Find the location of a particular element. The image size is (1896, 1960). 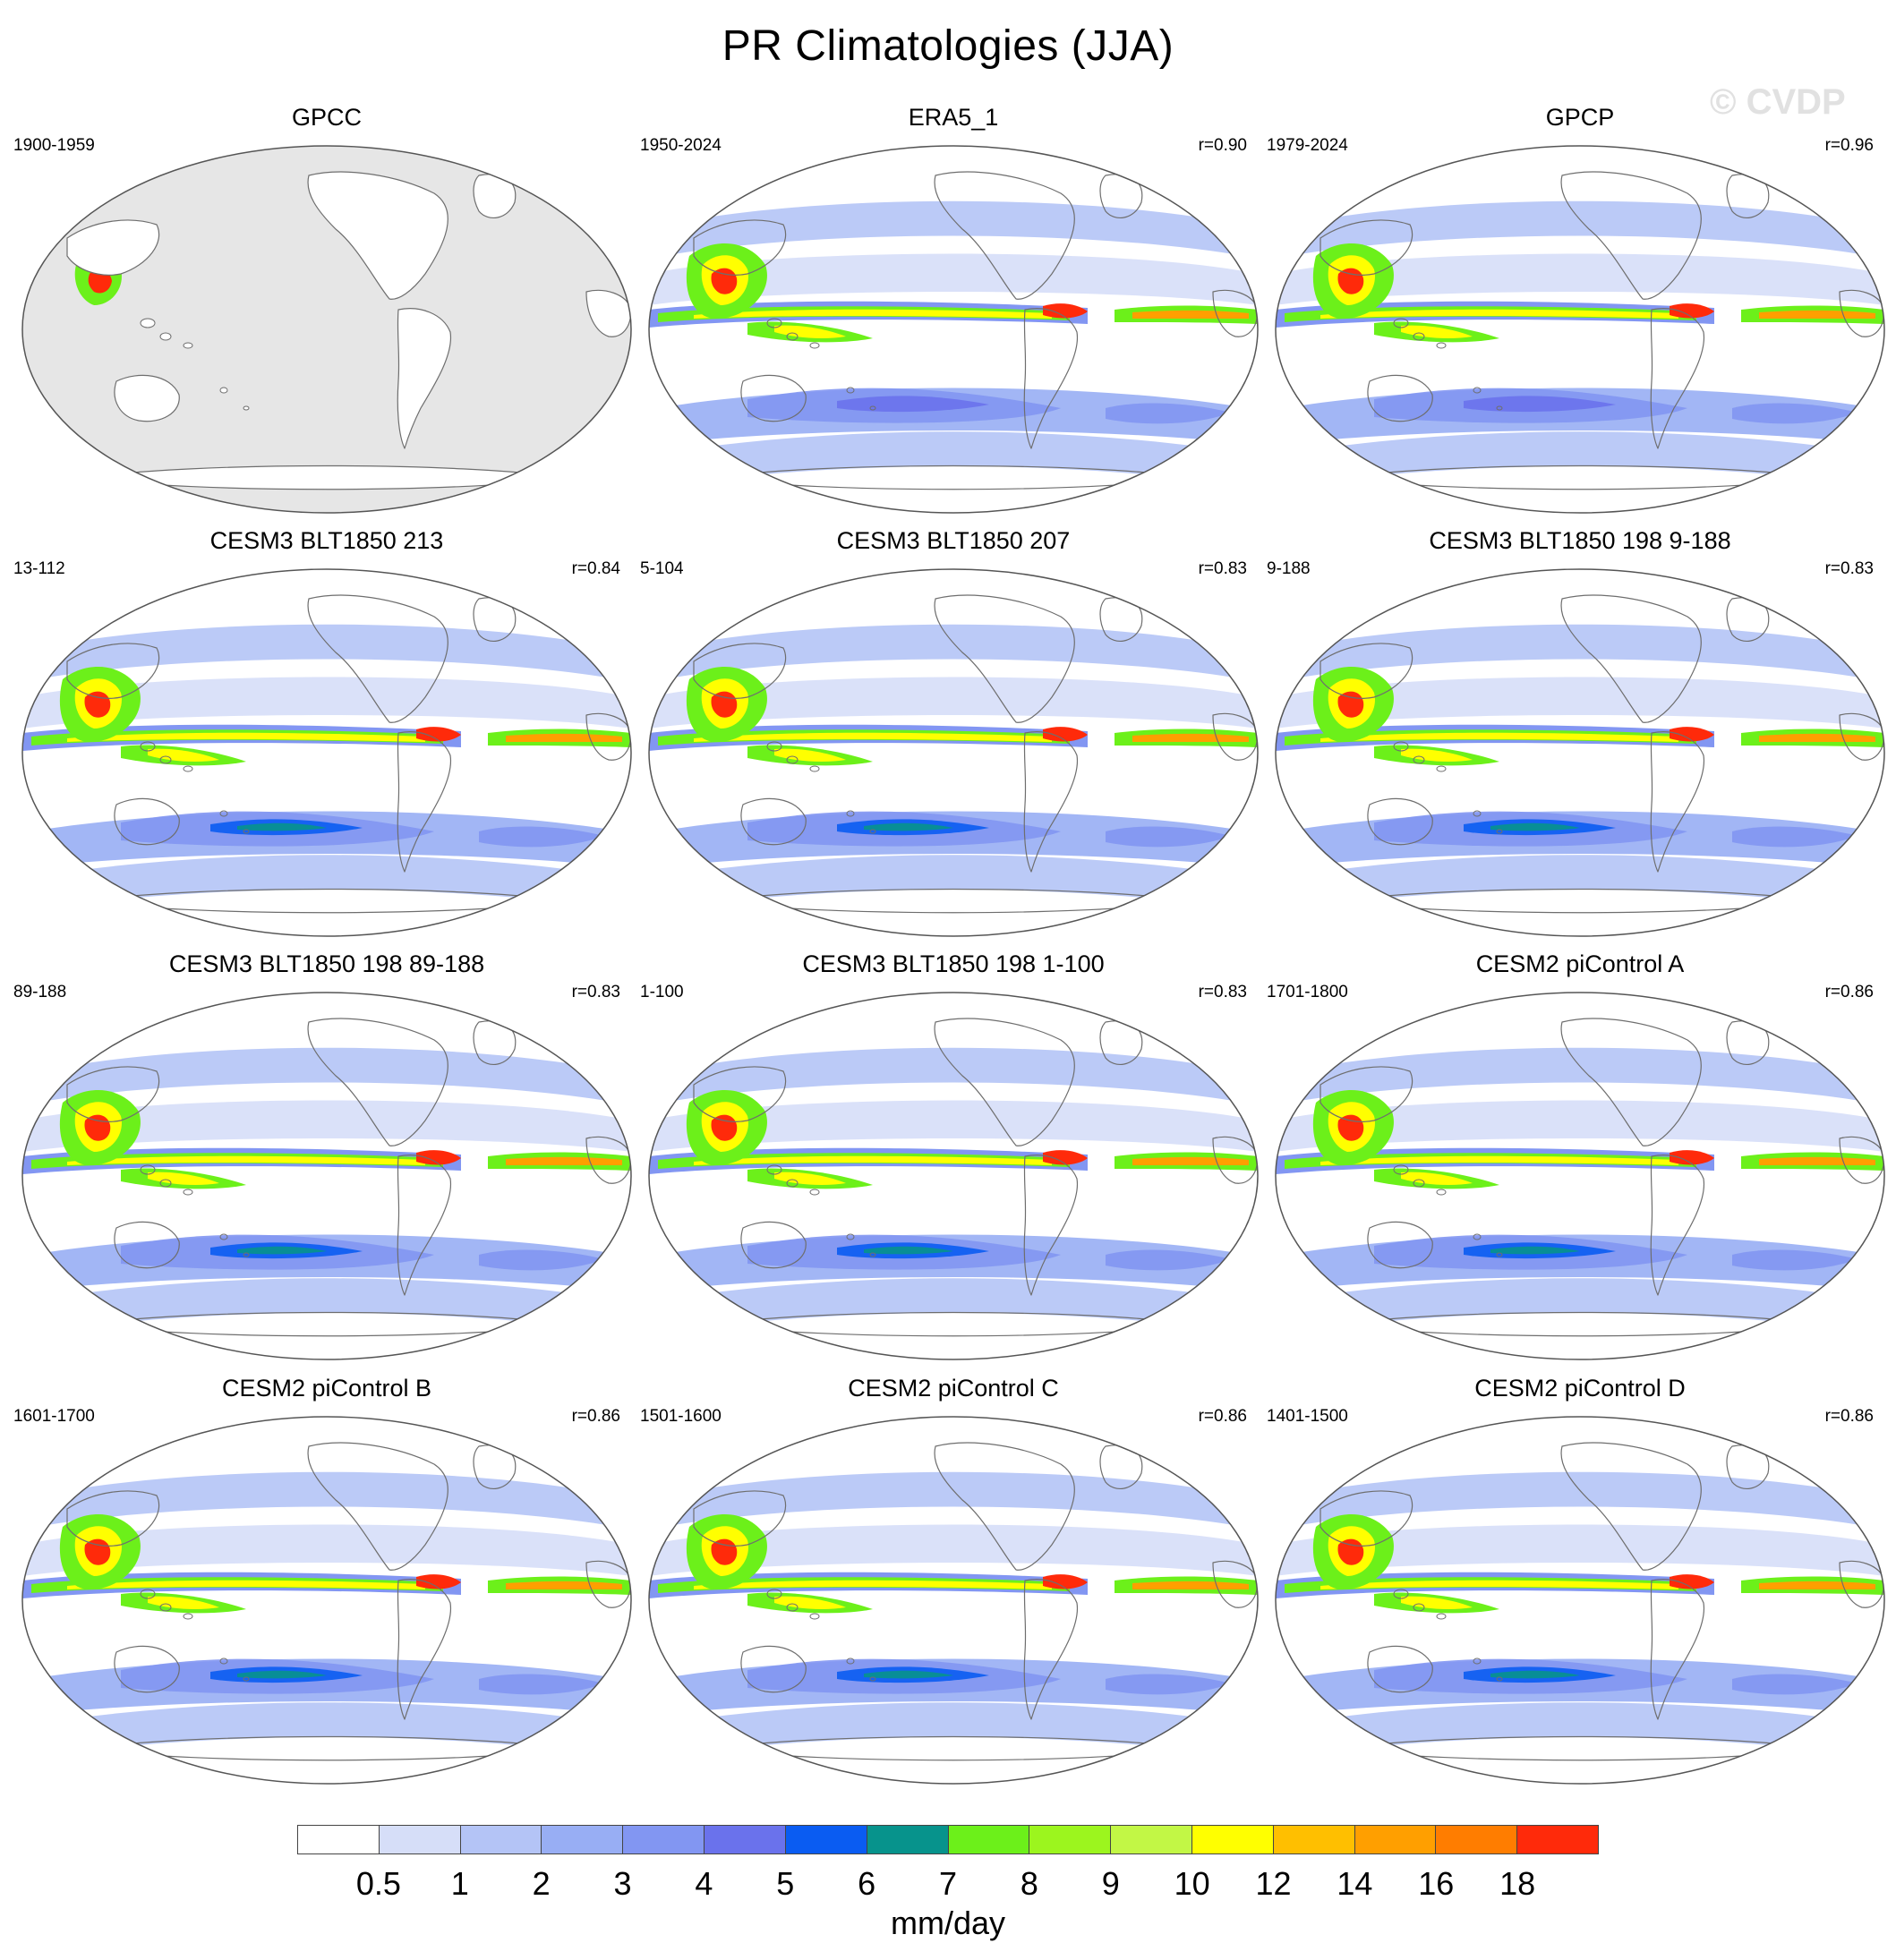

panel-title: CESM2 piControl D is located at coordinates (1580, 1388).